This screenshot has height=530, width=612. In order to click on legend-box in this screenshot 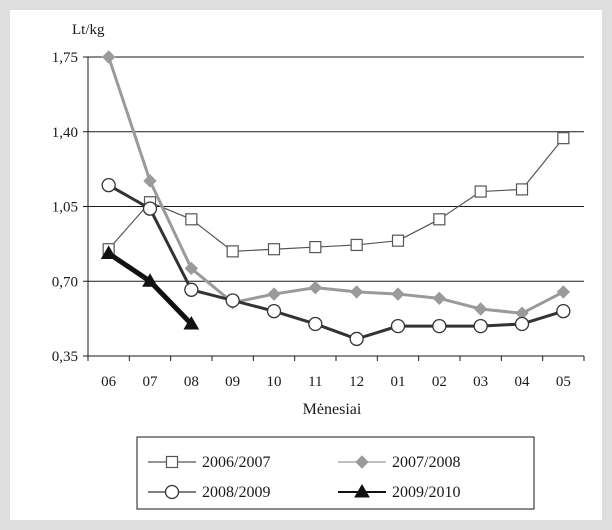, I will do `click(335, 473)`.